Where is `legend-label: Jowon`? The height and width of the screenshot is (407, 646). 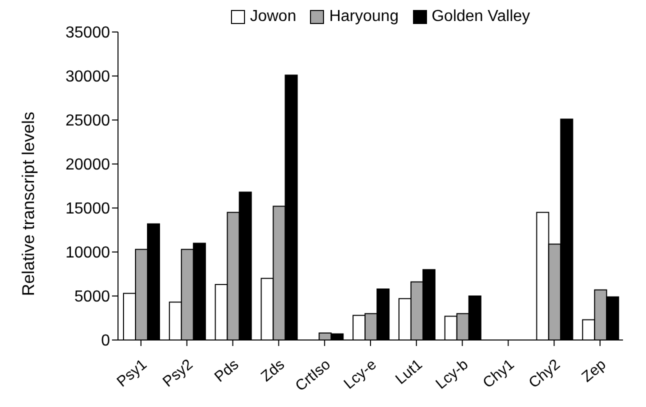 legend-label: Jowon is located at coordinates (273, 17).